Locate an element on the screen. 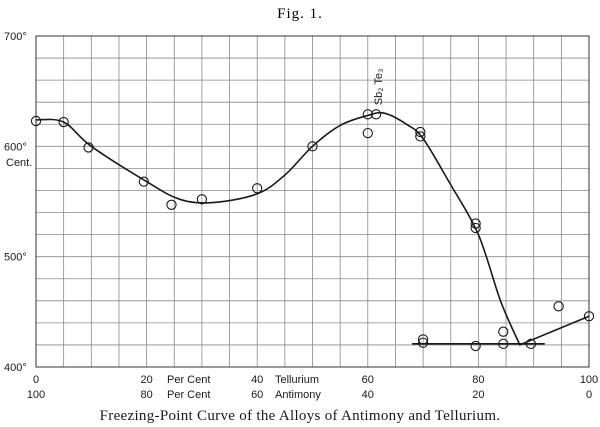  y-tick-label: 400° is located at coordinates (15, 368).